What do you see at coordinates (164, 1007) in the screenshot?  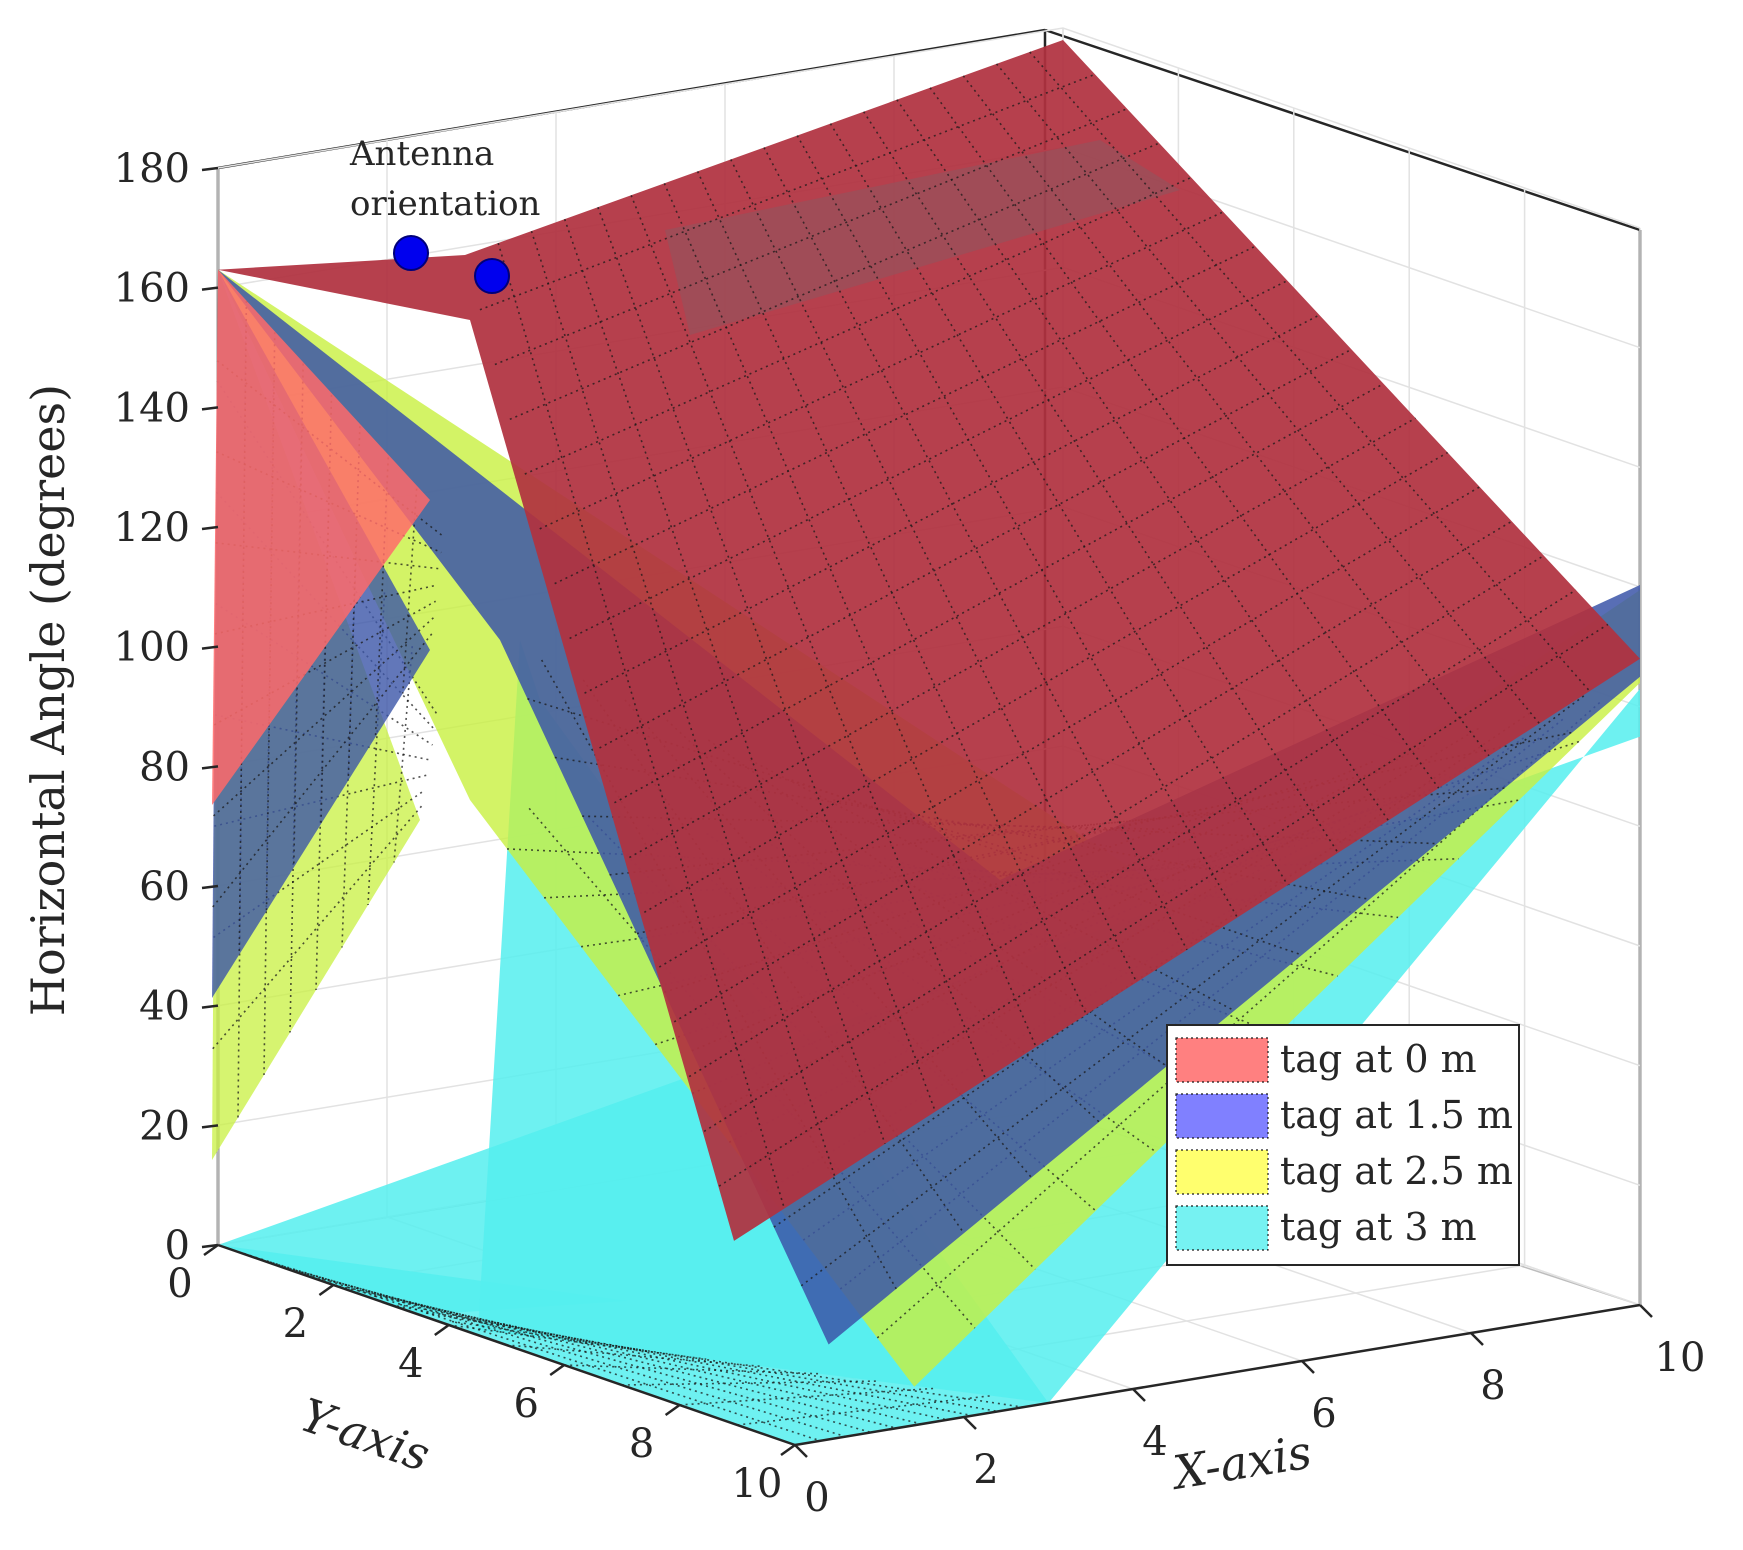 I see `z-tick-label-40: 40` at bounding box center [164, 1007].